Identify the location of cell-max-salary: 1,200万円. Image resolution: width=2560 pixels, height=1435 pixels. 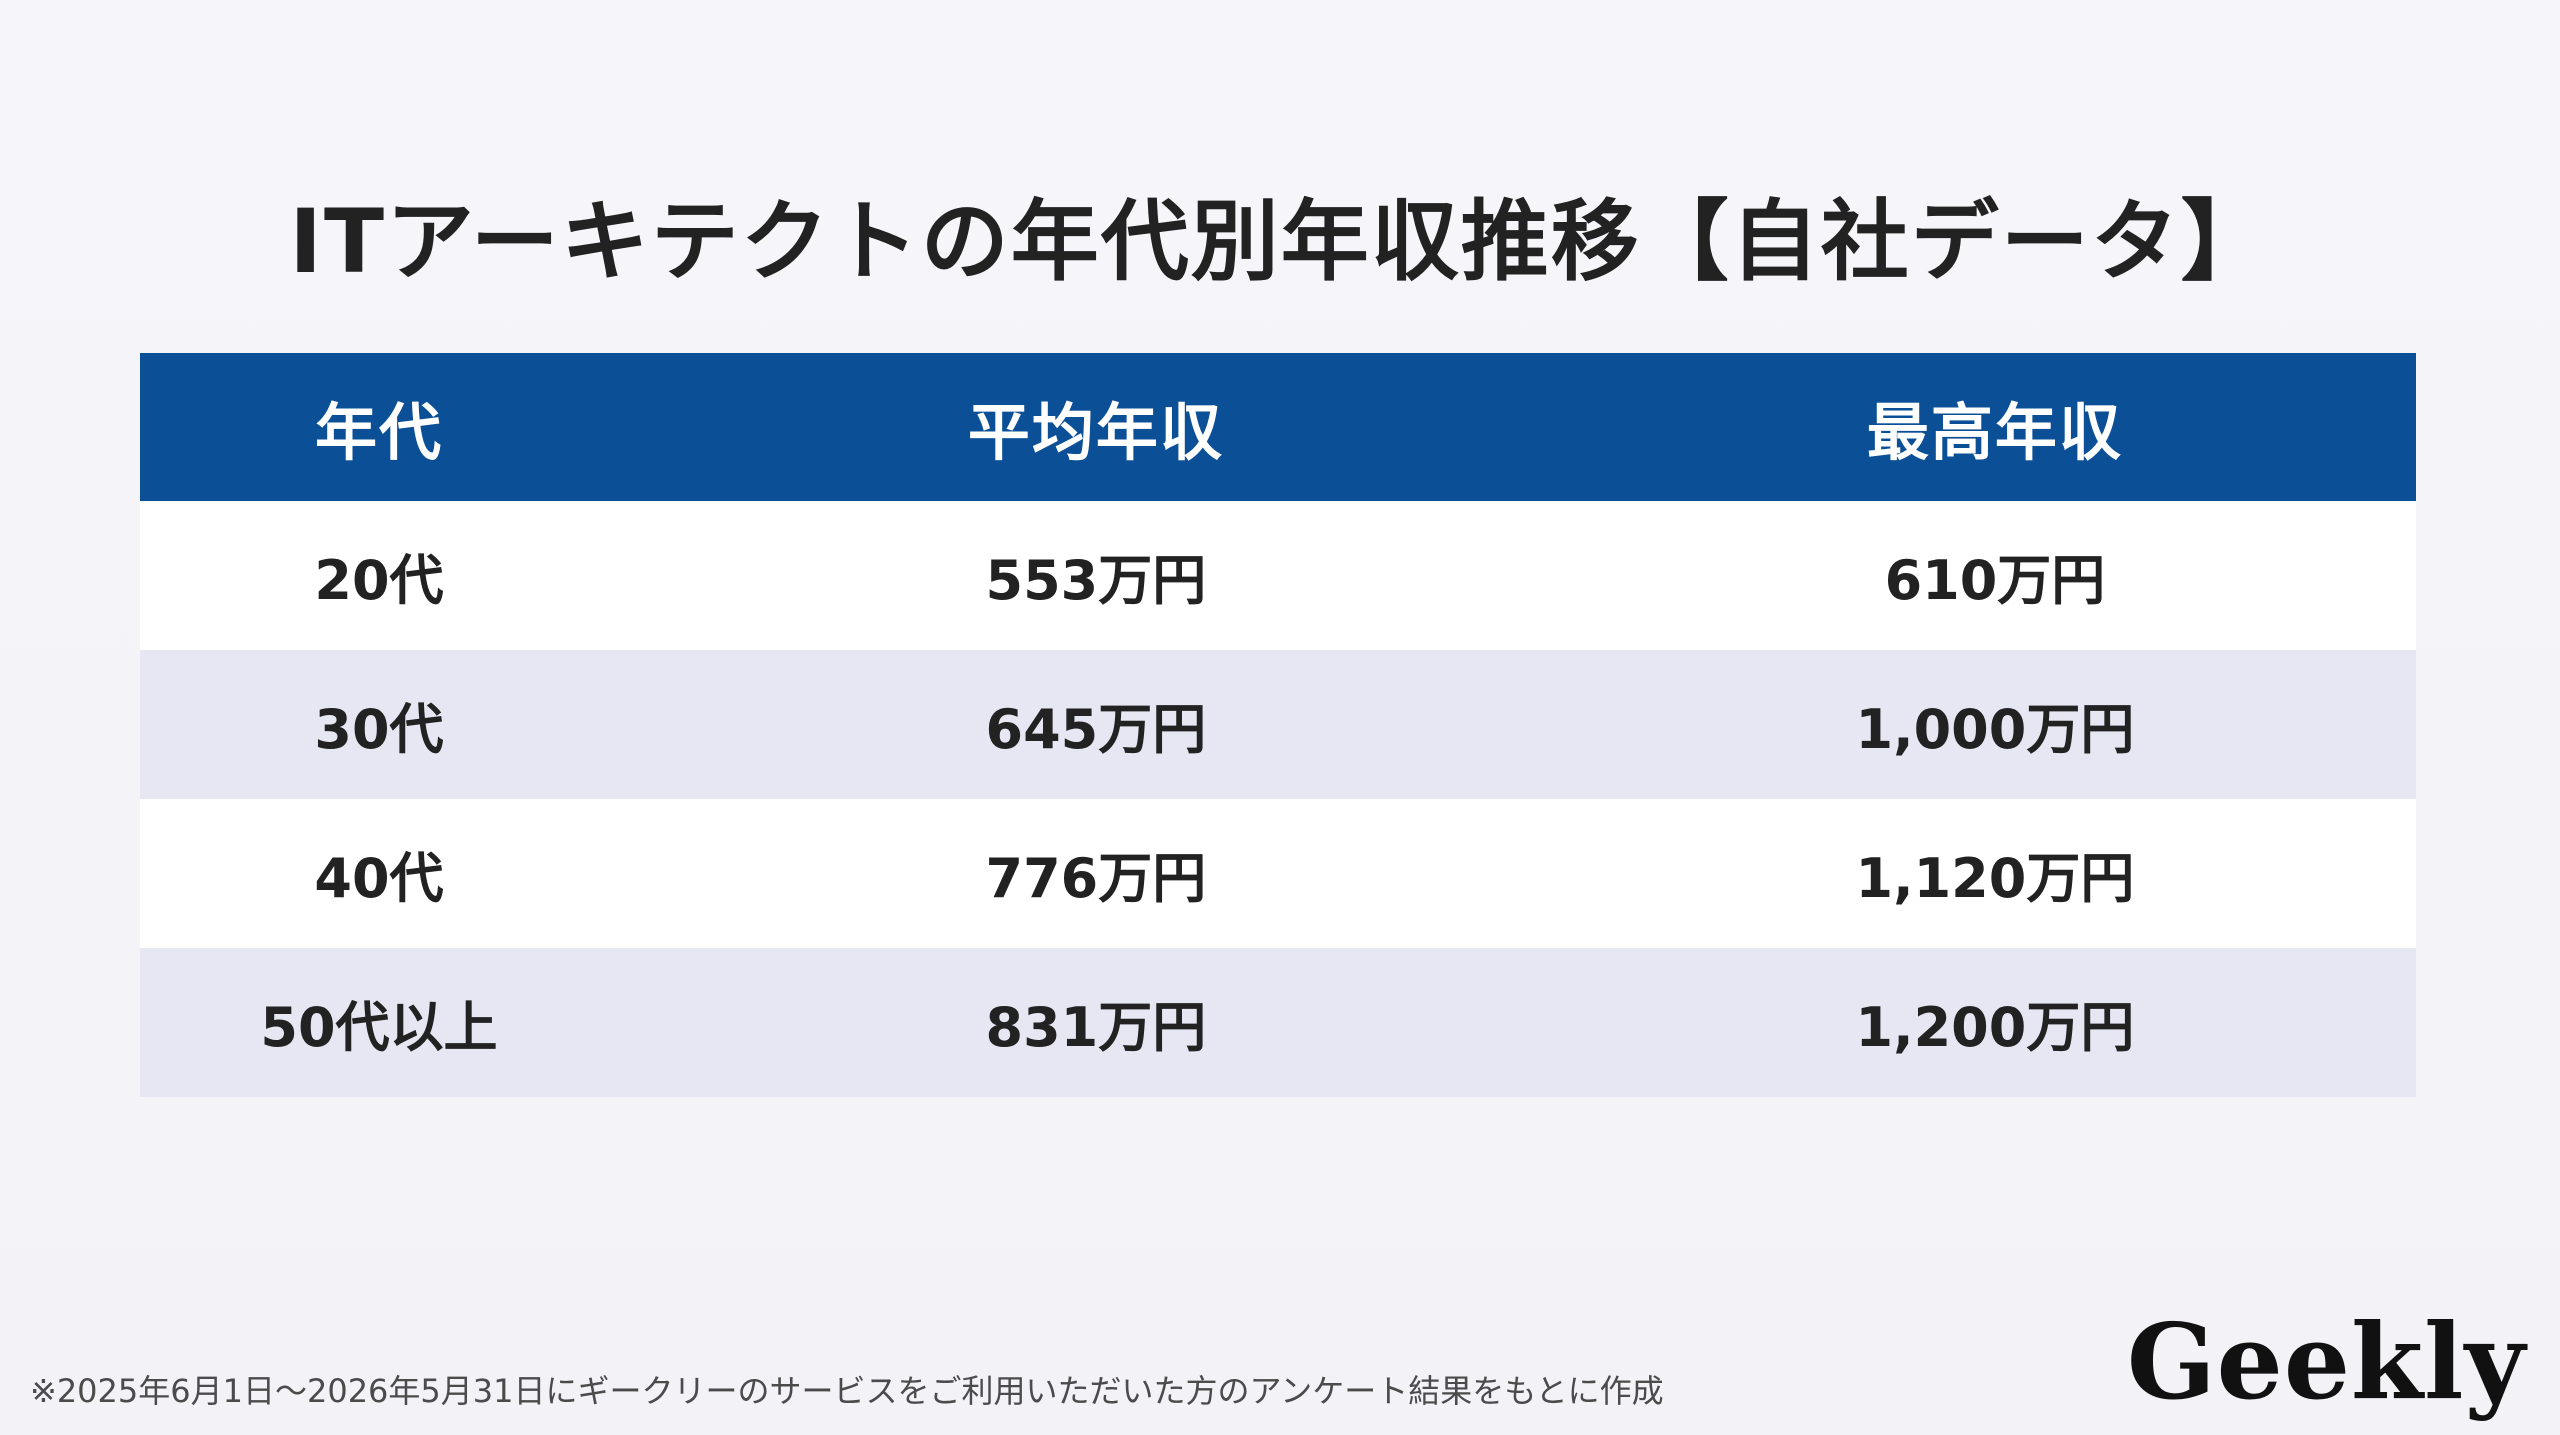
(1994, 1022).